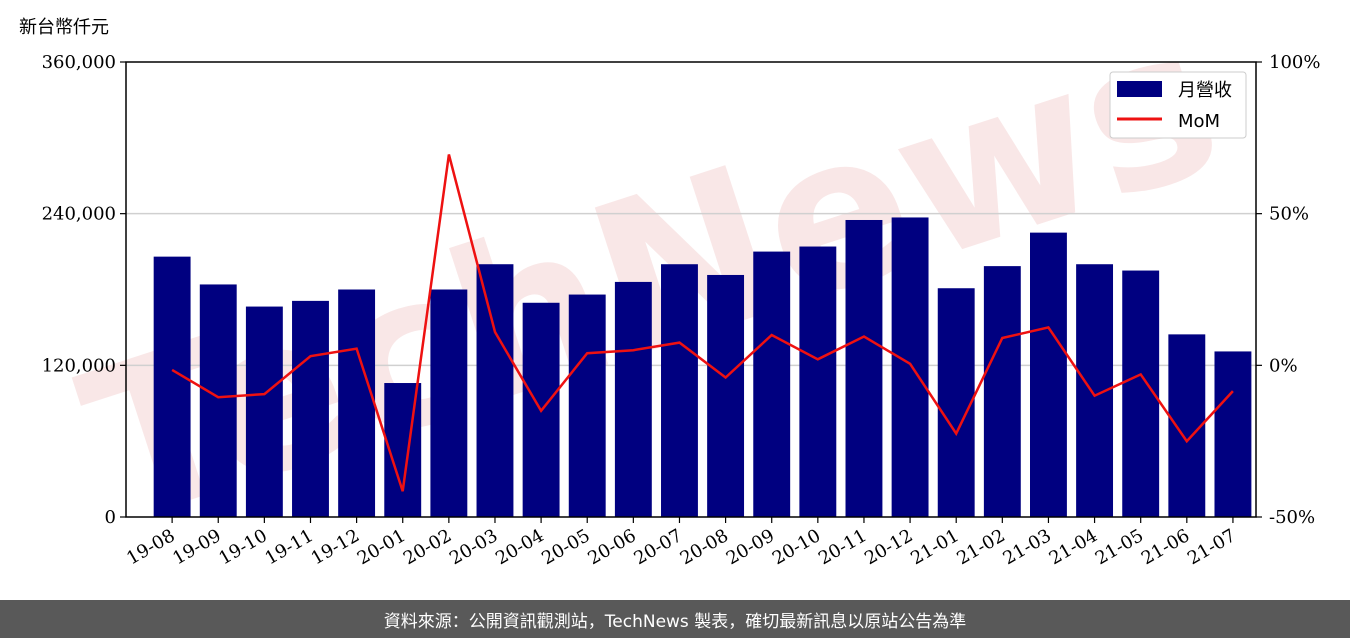  What do you see at coordinates (289, 547) in the screenshot?
I see `x-tick-label: 19-11` at bounding box center [289, 547].